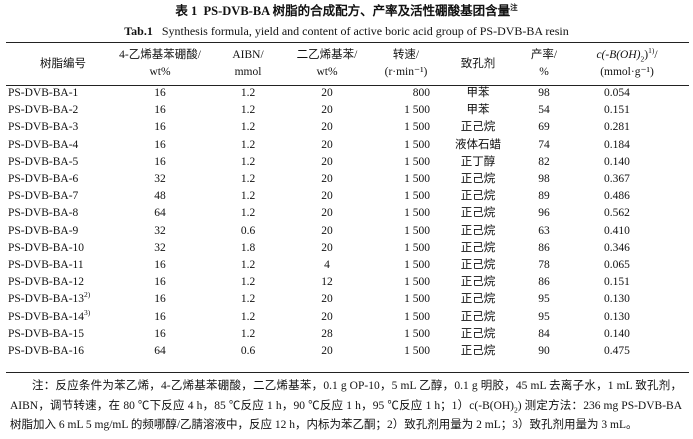  Describe the element at coordinates (478, 64) in the screenshot. I see `header-cell: 致孔剂` at that location.